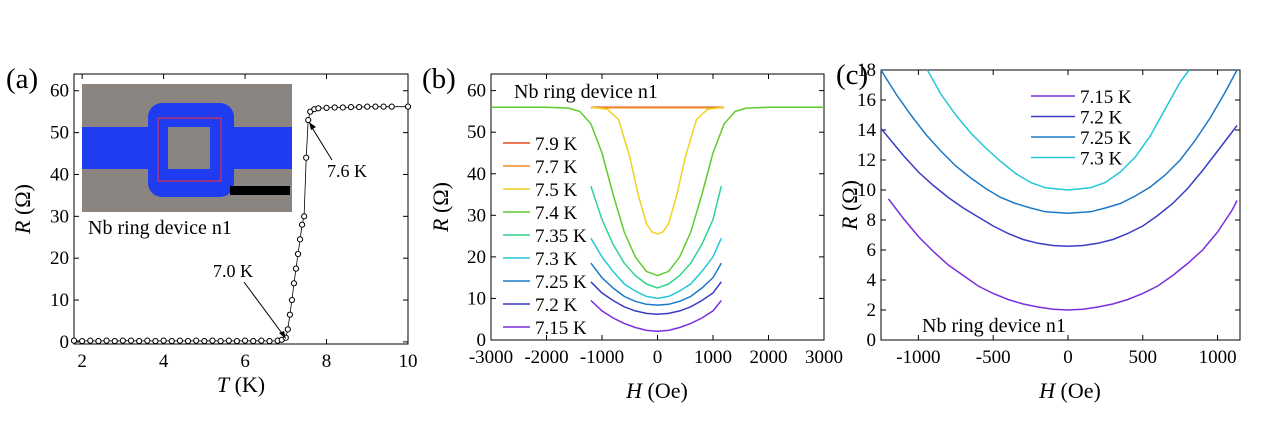 The width and height of the screenshot is (1269, 423). I want to click on x-tick-label: 4, so click(164, 361).